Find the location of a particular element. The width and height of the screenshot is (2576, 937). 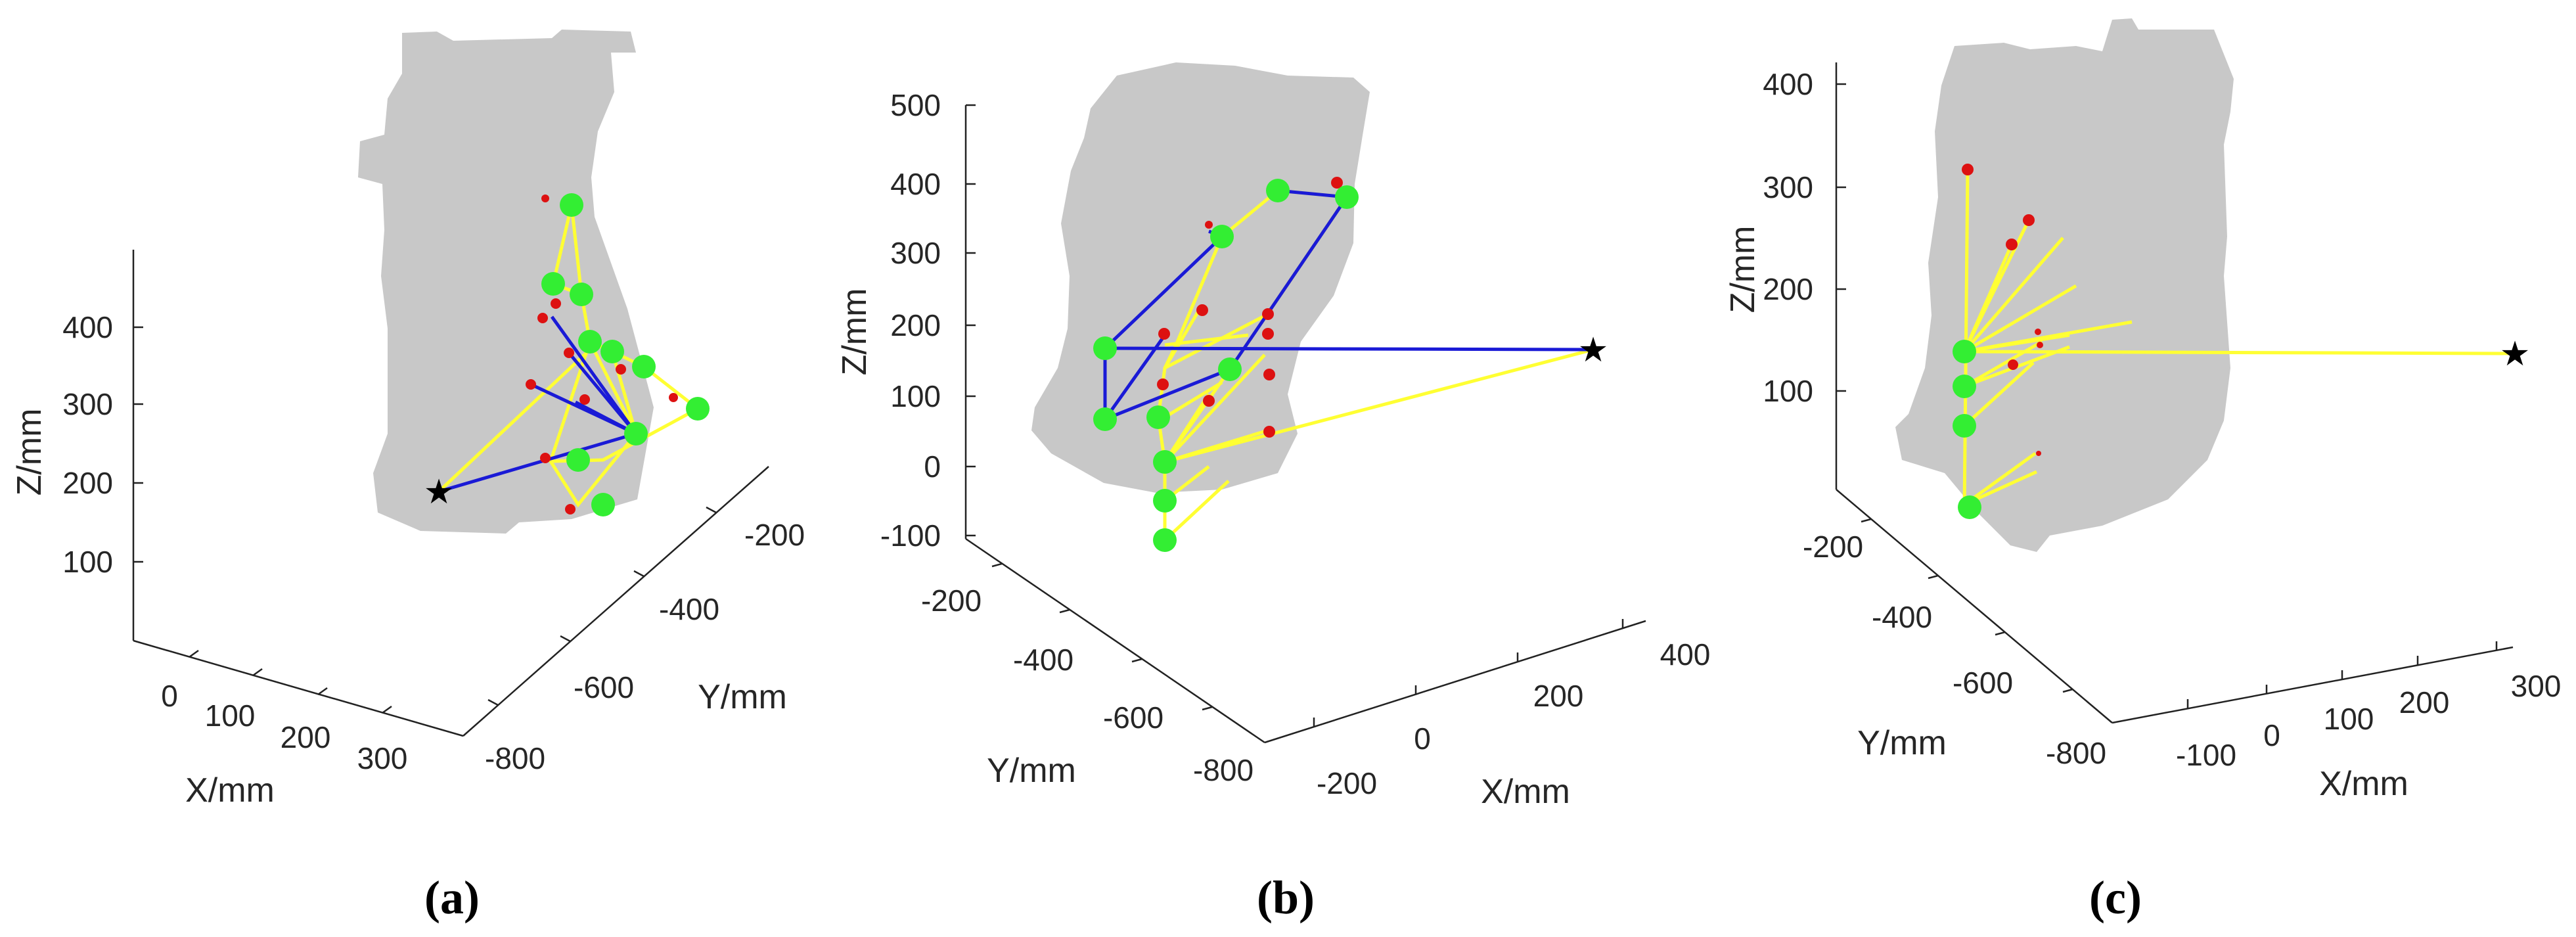

panel-a-x-ticks: 0 100 200 300 is located at coordinates (284, 712).